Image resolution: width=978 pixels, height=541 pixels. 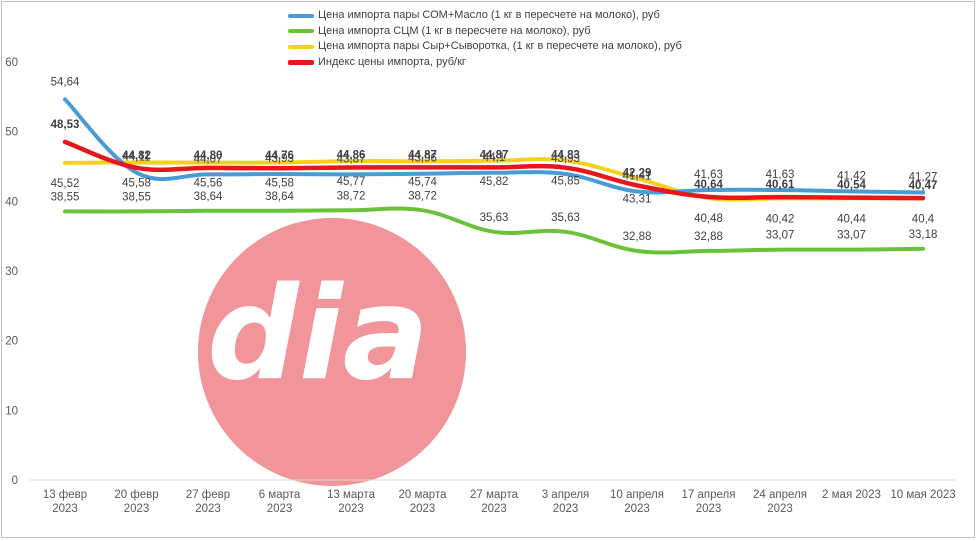 I want to click on data-label: 45,77, so click(x=351, y=182).